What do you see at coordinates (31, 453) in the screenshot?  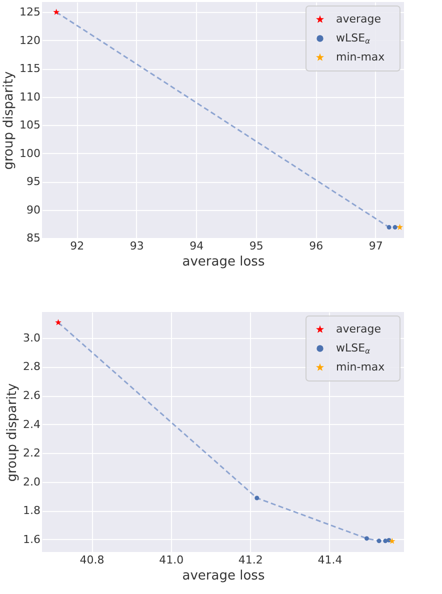 I see `y-tick-label: 2.2` at bounding box center [31, 453].